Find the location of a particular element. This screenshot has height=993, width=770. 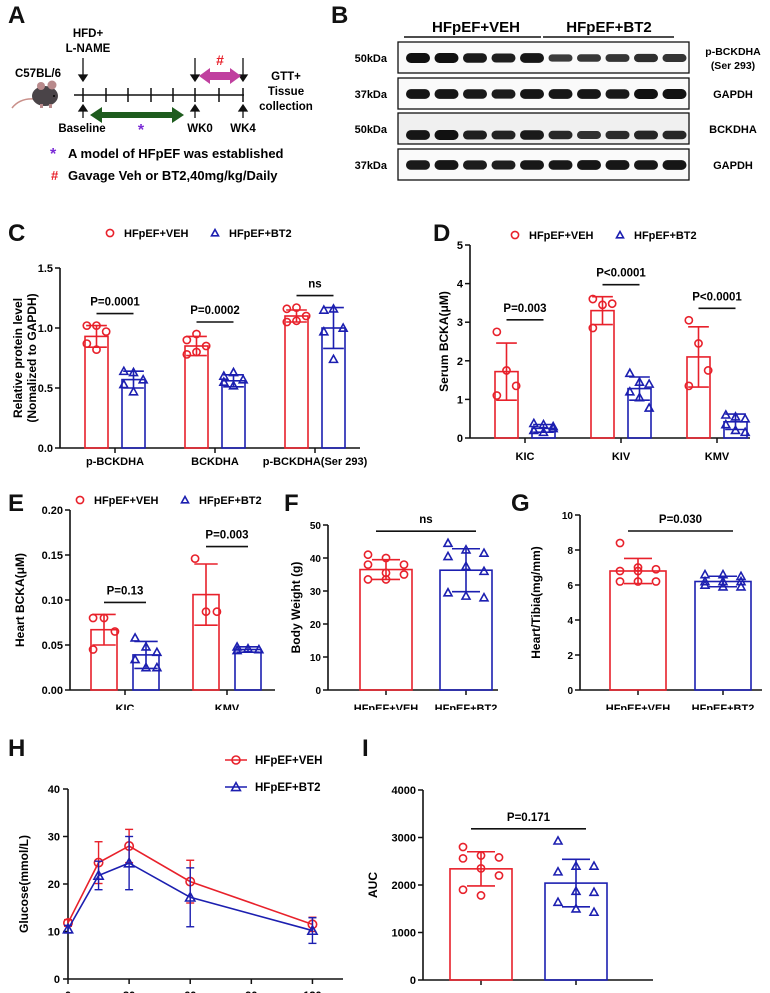

panel-d-letter: D is located at coordinates (442, 233).